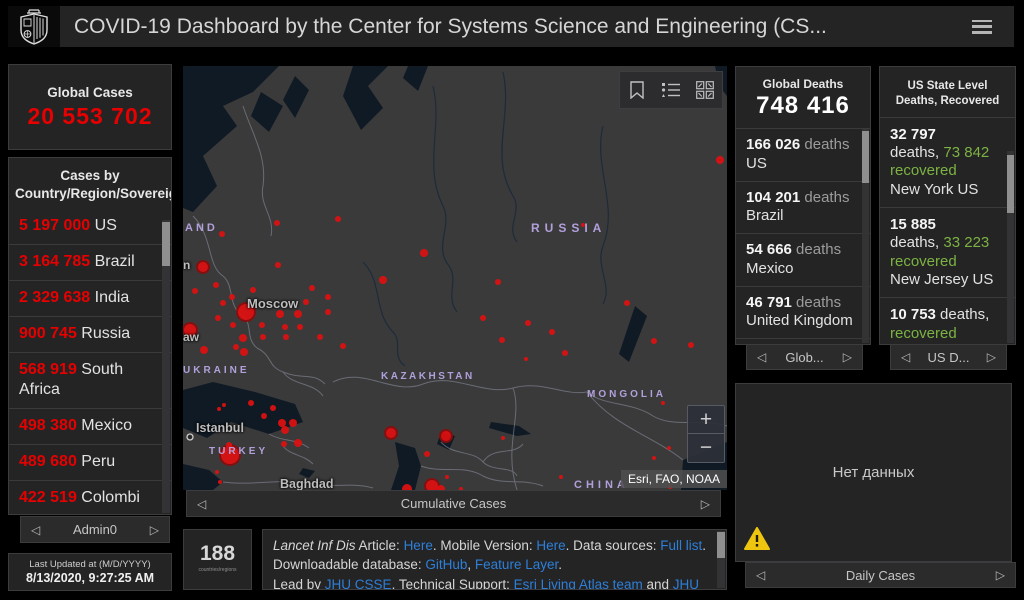 This screenshot has height=600, width=1024. I want to click on link: Esri Living Atlas team, so click(578, 582).